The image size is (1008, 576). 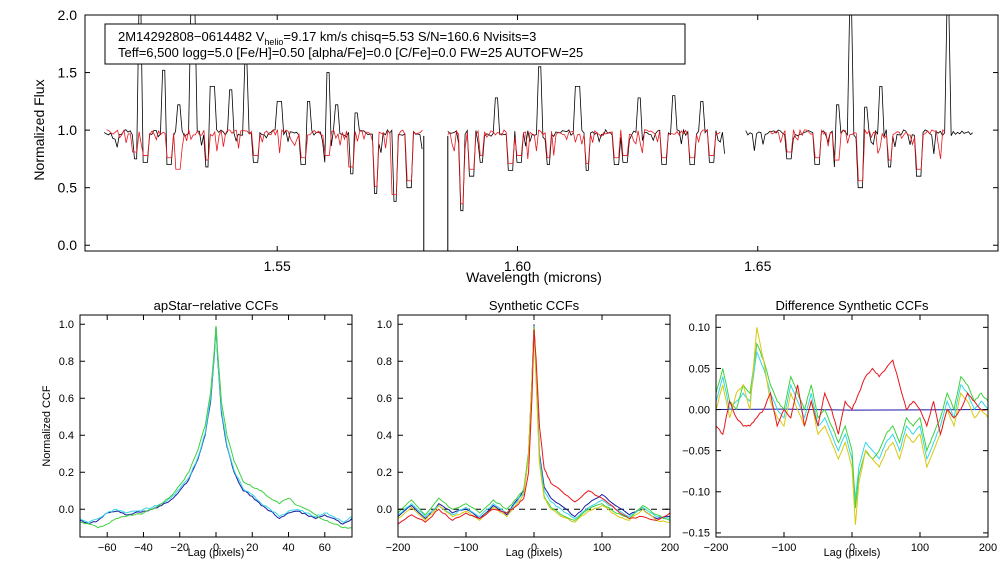 I want to click on apstar-ccf-x-label: Lag (pixels), so click(x=216, y=553).